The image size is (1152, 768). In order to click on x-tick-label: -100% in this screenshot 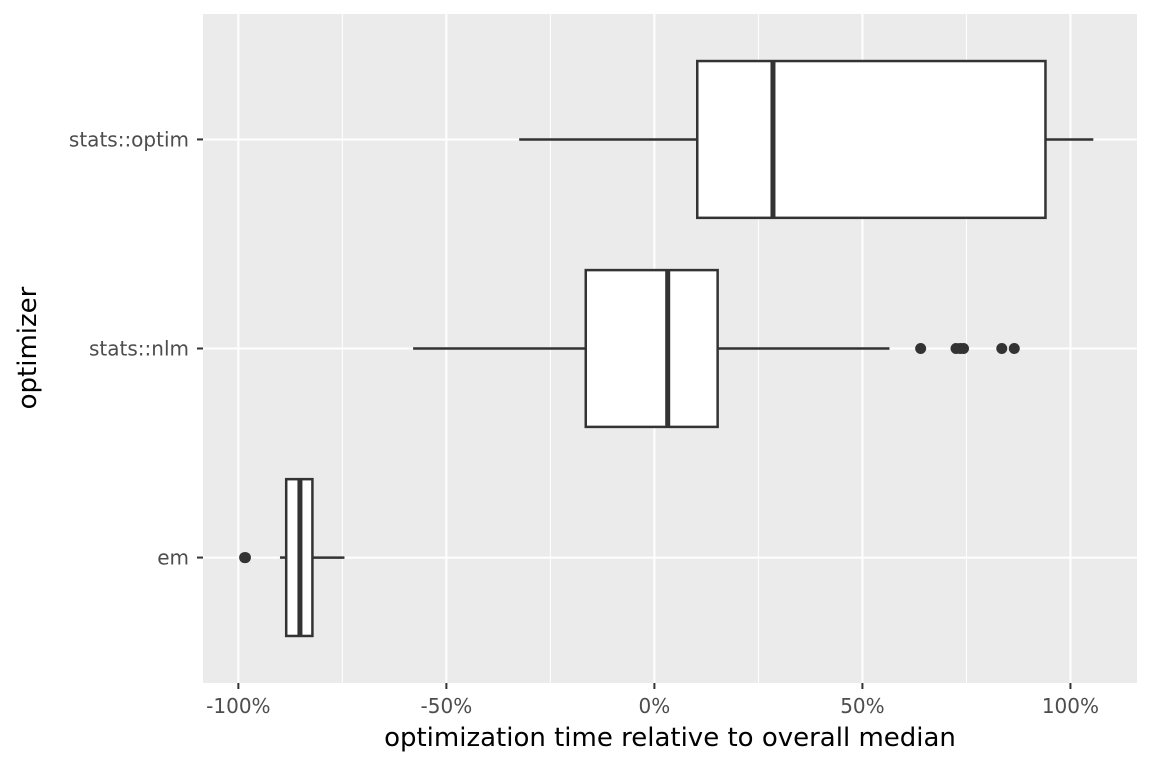, I will do `click(238, 706)`.